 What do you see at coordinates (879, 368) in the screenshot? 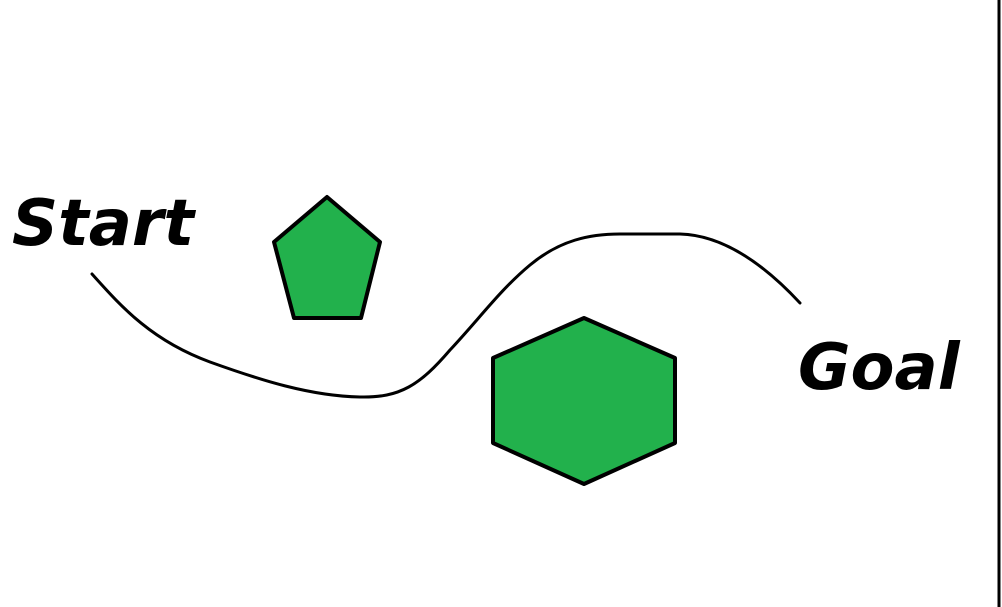
I see `goal-label: Goal` at bounding box center [879, 368].